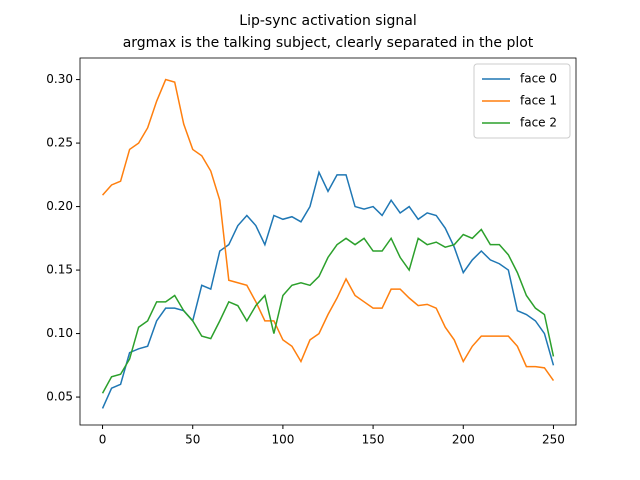 The image size is (640, 480). Describe the element at coordinates (373, 440) in the screenshot. I see `x-tick-label: 150` at that location.